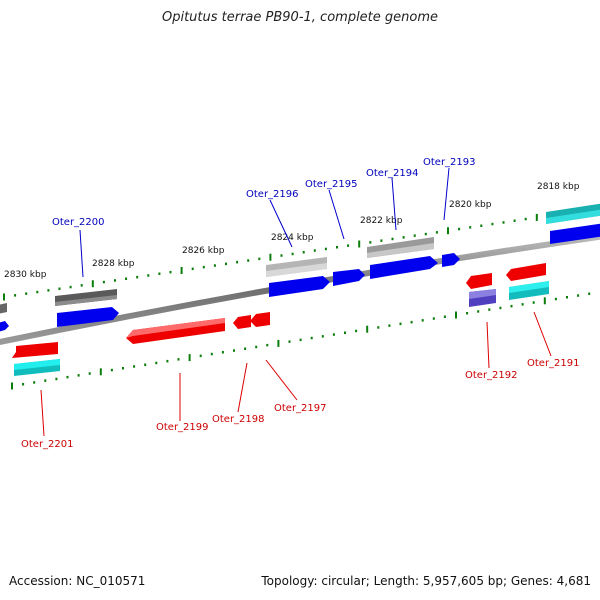 The image size is (600, 600). Describe the element at coordinates (392, 173) in the screenshot. I see `gene-label-oter-2194: Oter_2194` at that location.